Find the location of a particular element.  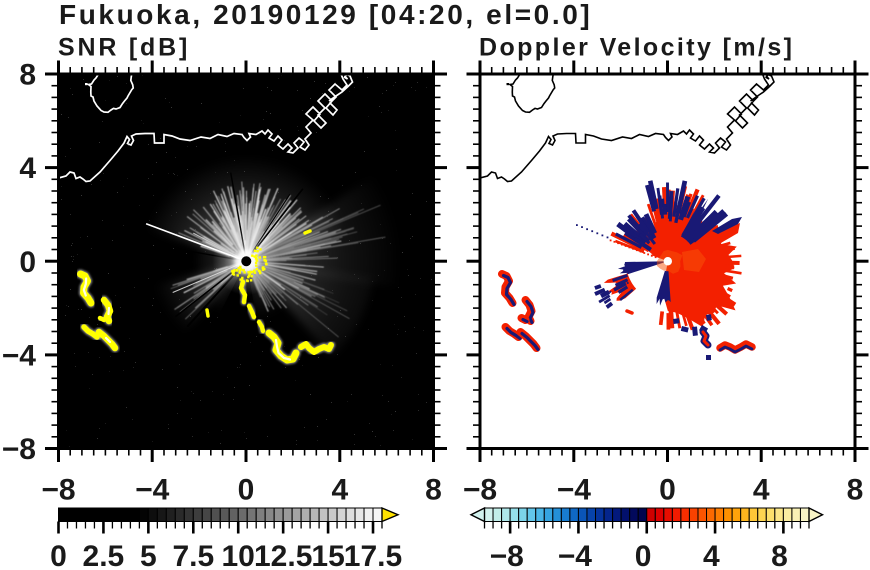

svg-text: 7.5 is located at coordinates (193, 555).